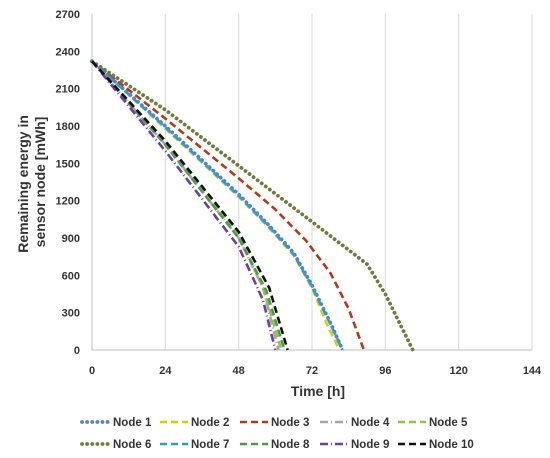  What do you see at coordinates (68, 90) in the screenshot?
I see `y-tick-label: 2100` at bounding box center [68, 90].